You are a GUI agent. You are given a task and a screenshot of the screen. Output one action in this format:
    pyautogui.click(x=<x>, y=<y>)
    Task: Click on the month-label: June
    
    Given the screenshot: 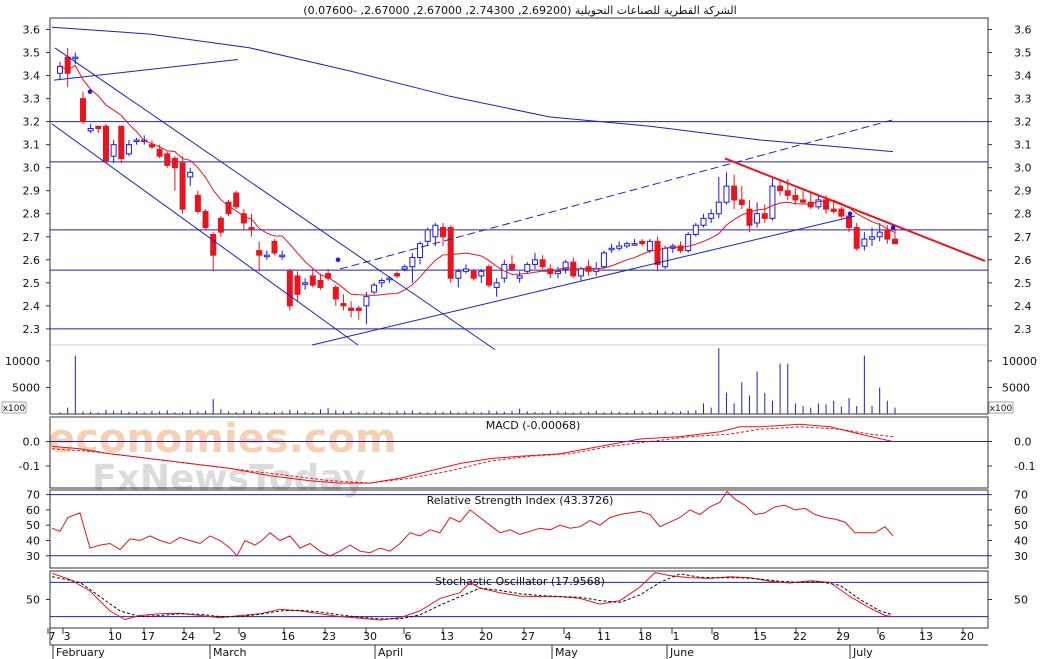 What is the action you would take?
    pyautogui.click(x=681, y=652)
    